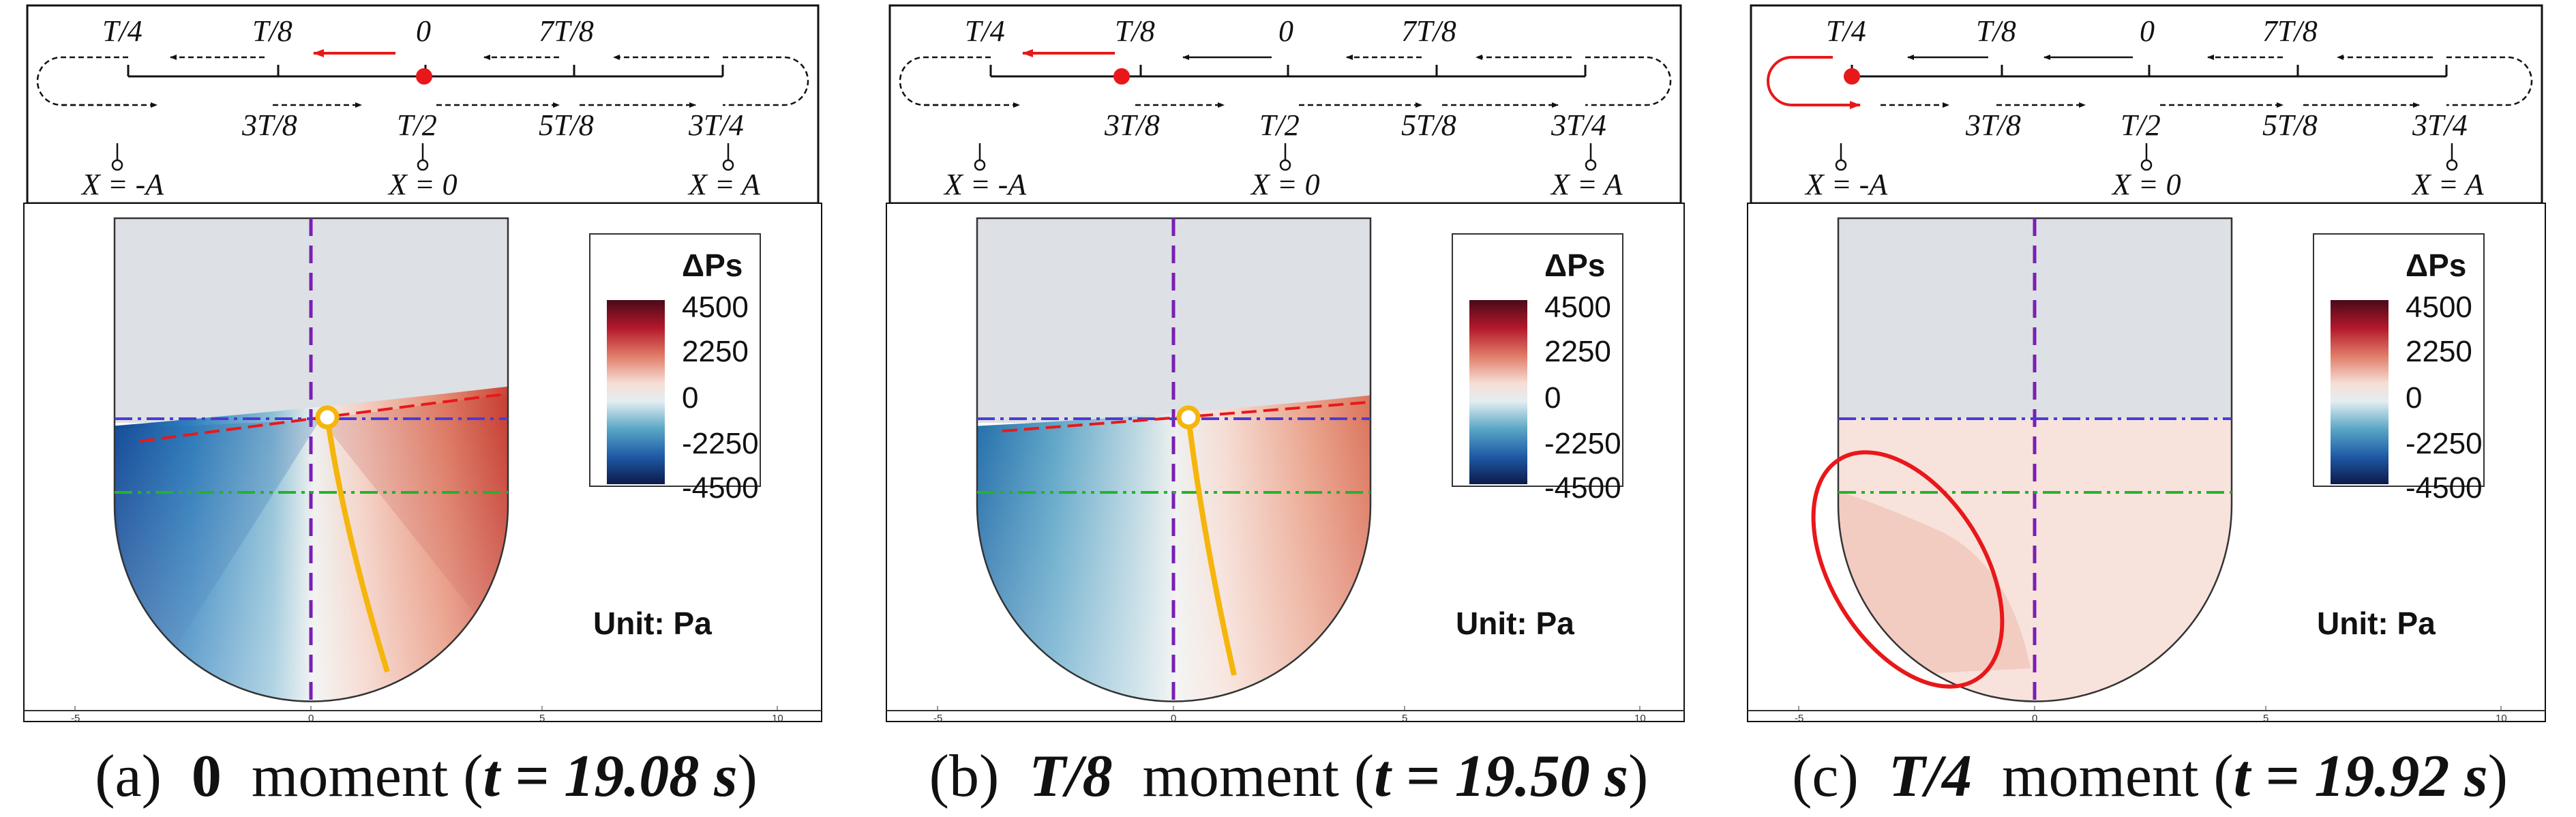 The width and height of the screenshot is (2576, 817). Describe the element at coordinates (1908, 569) in the screenshot. I see `highlight-ellipse` at that location.